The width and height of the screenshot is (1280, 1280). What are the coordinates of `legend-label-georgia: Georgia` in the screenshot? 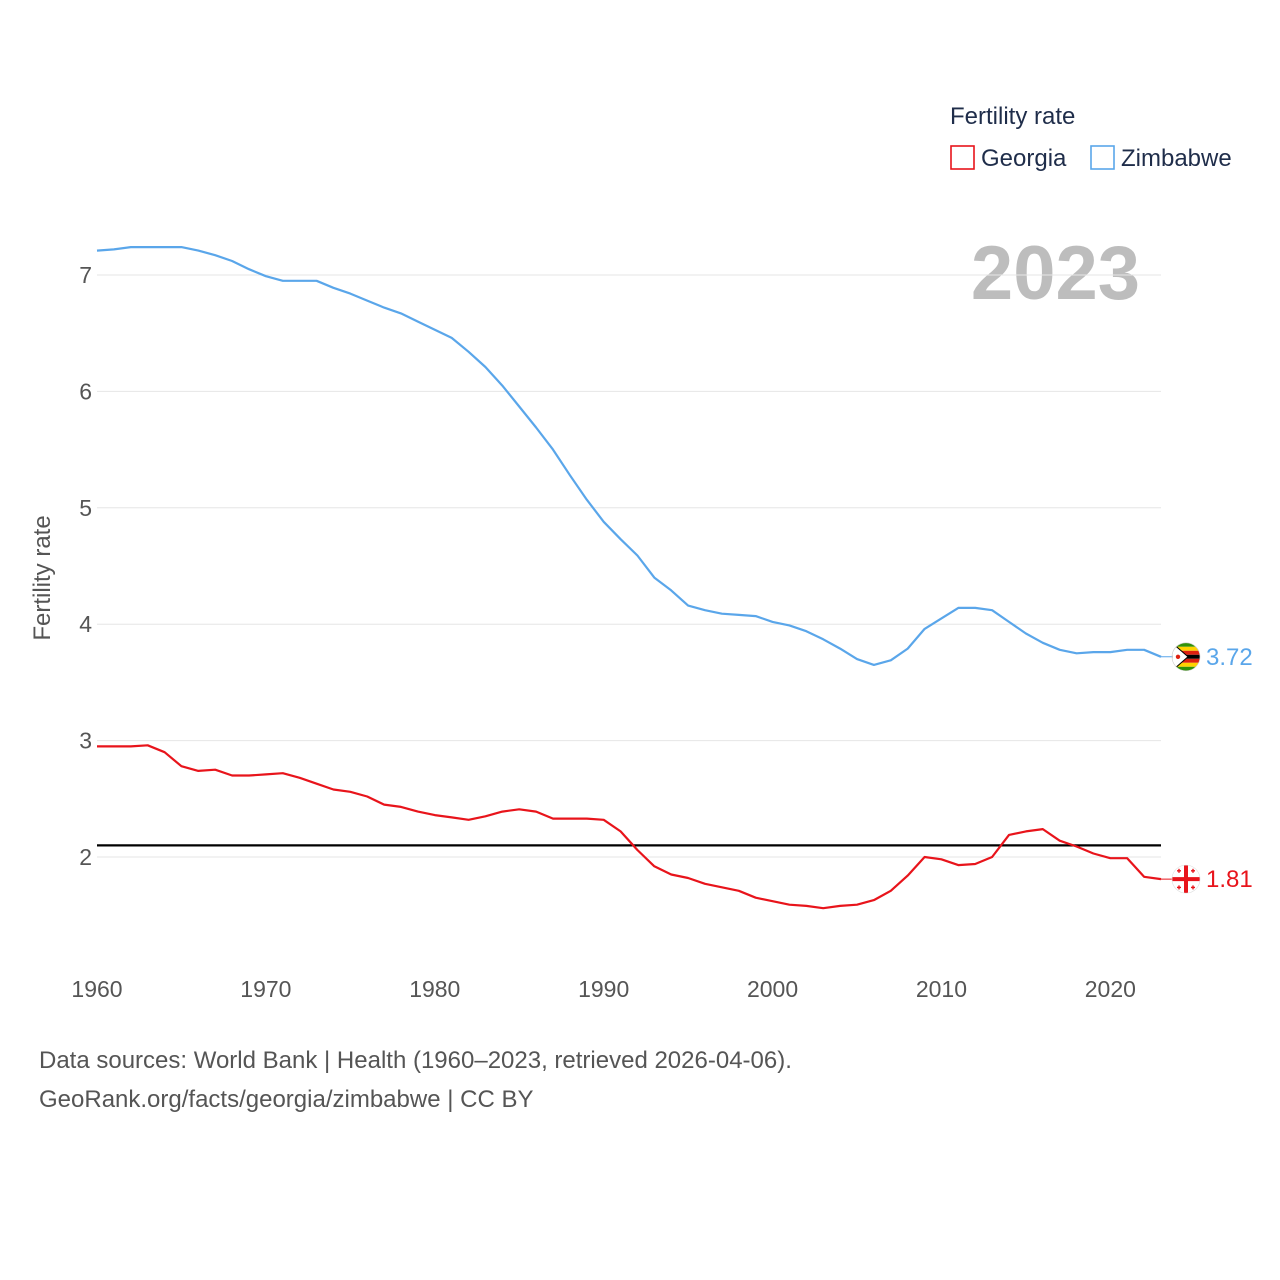 It's located at (1024, 158).